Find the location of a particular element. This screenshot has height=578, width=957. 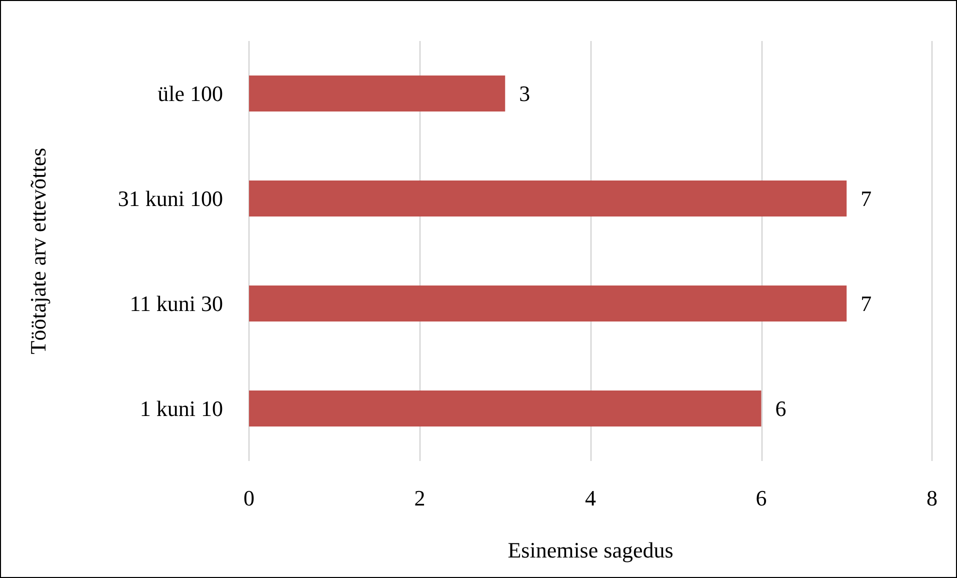

y-tick-label: 1 kuni 10 is located at coordinates (181, 408).